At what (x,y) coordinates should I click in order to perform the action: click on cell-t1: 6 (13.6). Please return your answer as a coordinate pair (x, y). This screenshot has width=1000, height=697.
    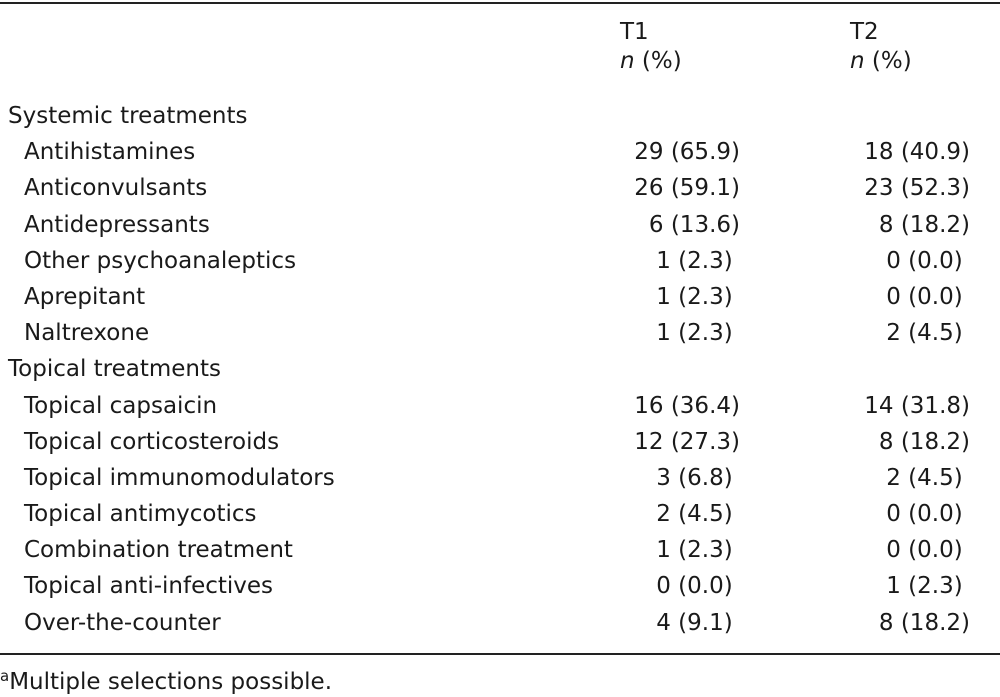
    Looking at the image, I should click on (694, 224).